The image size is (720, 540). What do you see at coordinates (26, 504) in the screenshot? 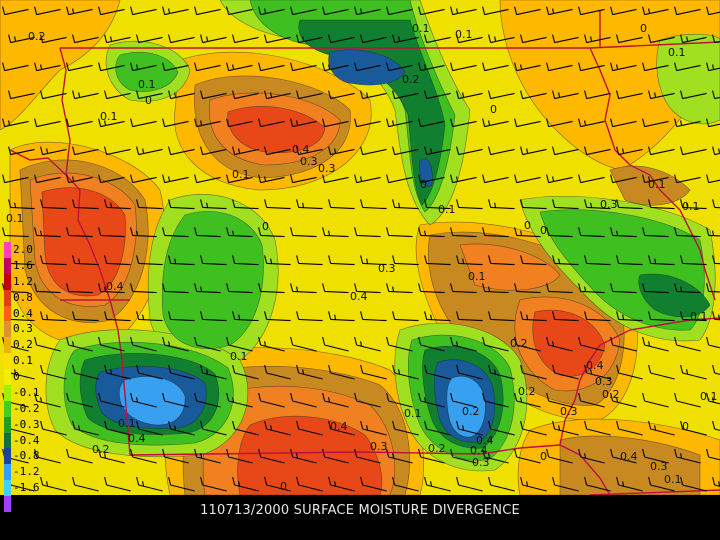
I see `legend-label: -2.0` at bounding box center [26, 504].